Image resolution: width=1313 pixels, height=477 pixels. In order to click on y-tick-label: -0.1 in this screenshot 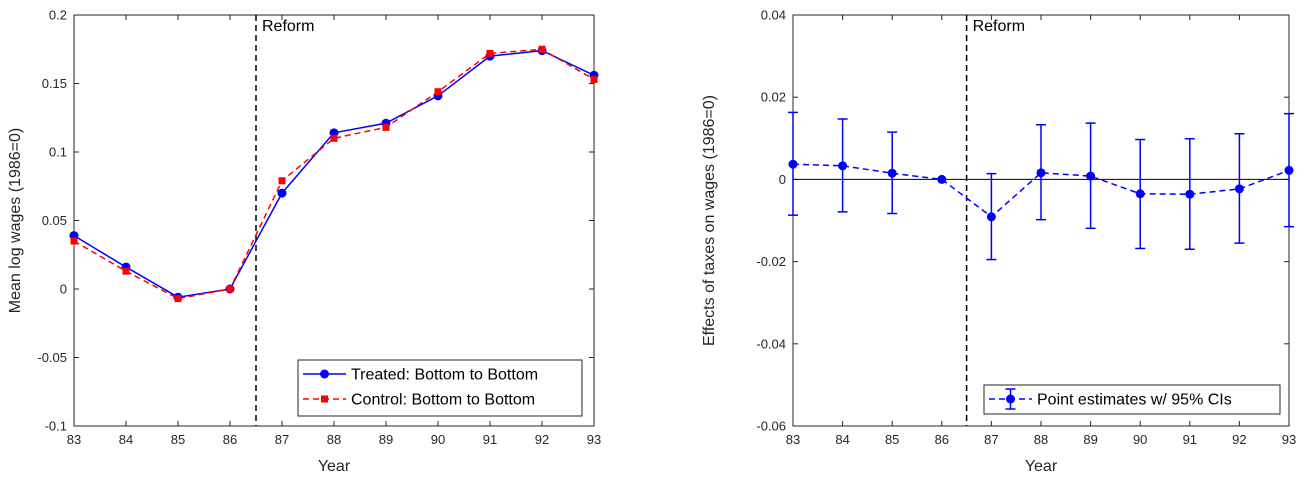, I will do `click(56, 426)`.